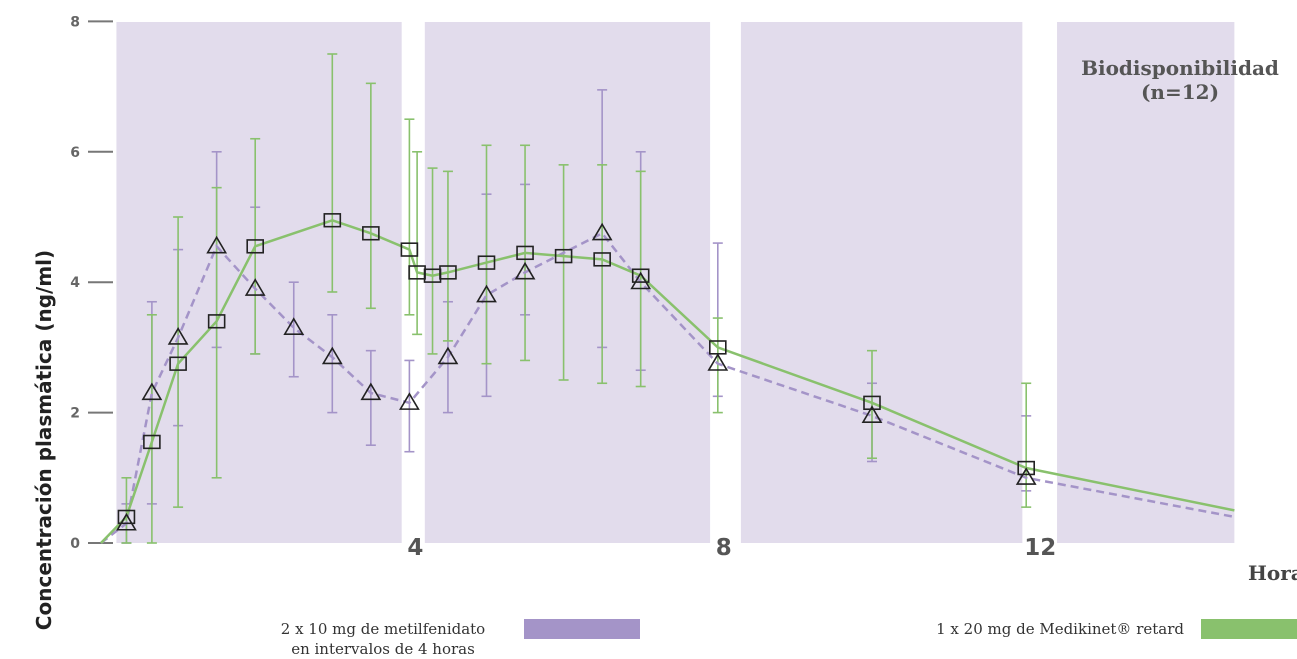 The width and height of the screenshot is (1297, 659). I want to click on annotation-line-1: Biodisponibilidad, so click(1180, 68).